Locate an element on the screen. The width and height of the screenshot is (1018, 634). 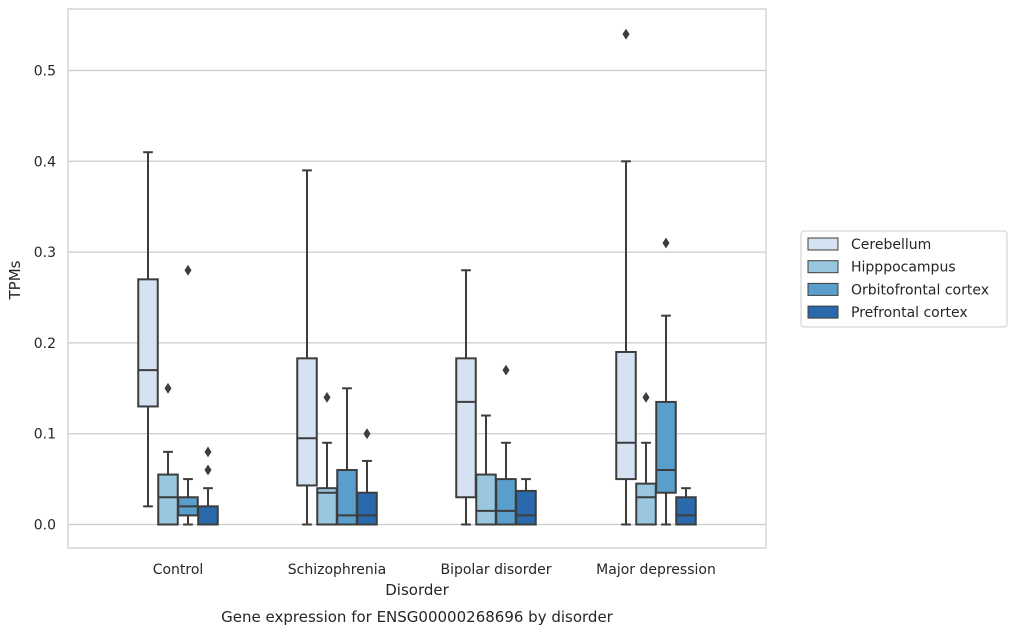
y-tick-label: 0.3 is located at coordinates (45, 253).